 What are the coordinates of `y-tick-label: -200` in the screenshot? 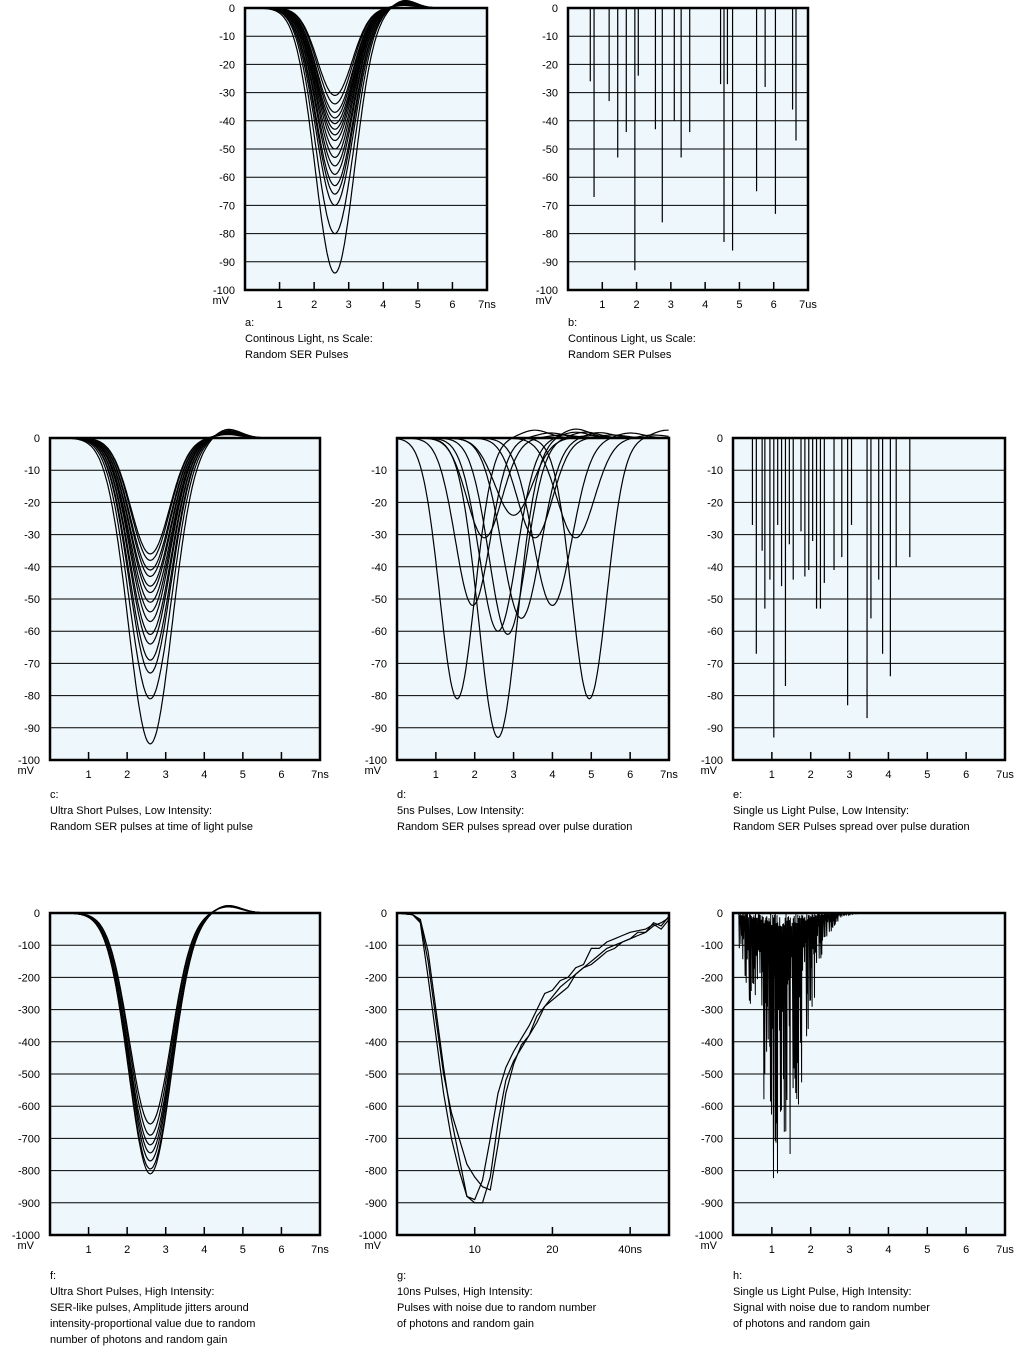 It's located at (29, 978).